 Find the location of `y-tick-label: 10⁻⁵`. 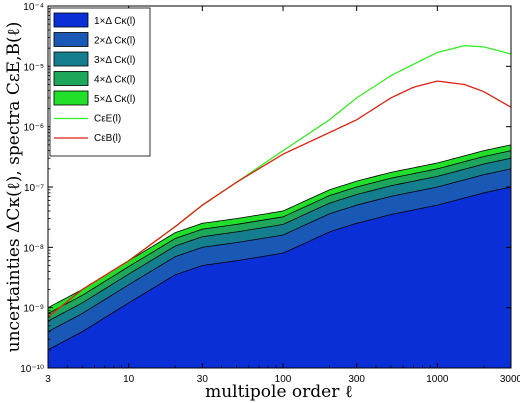

y-tick-label: 10⁻⁵ is located at coordinates (33, 67).